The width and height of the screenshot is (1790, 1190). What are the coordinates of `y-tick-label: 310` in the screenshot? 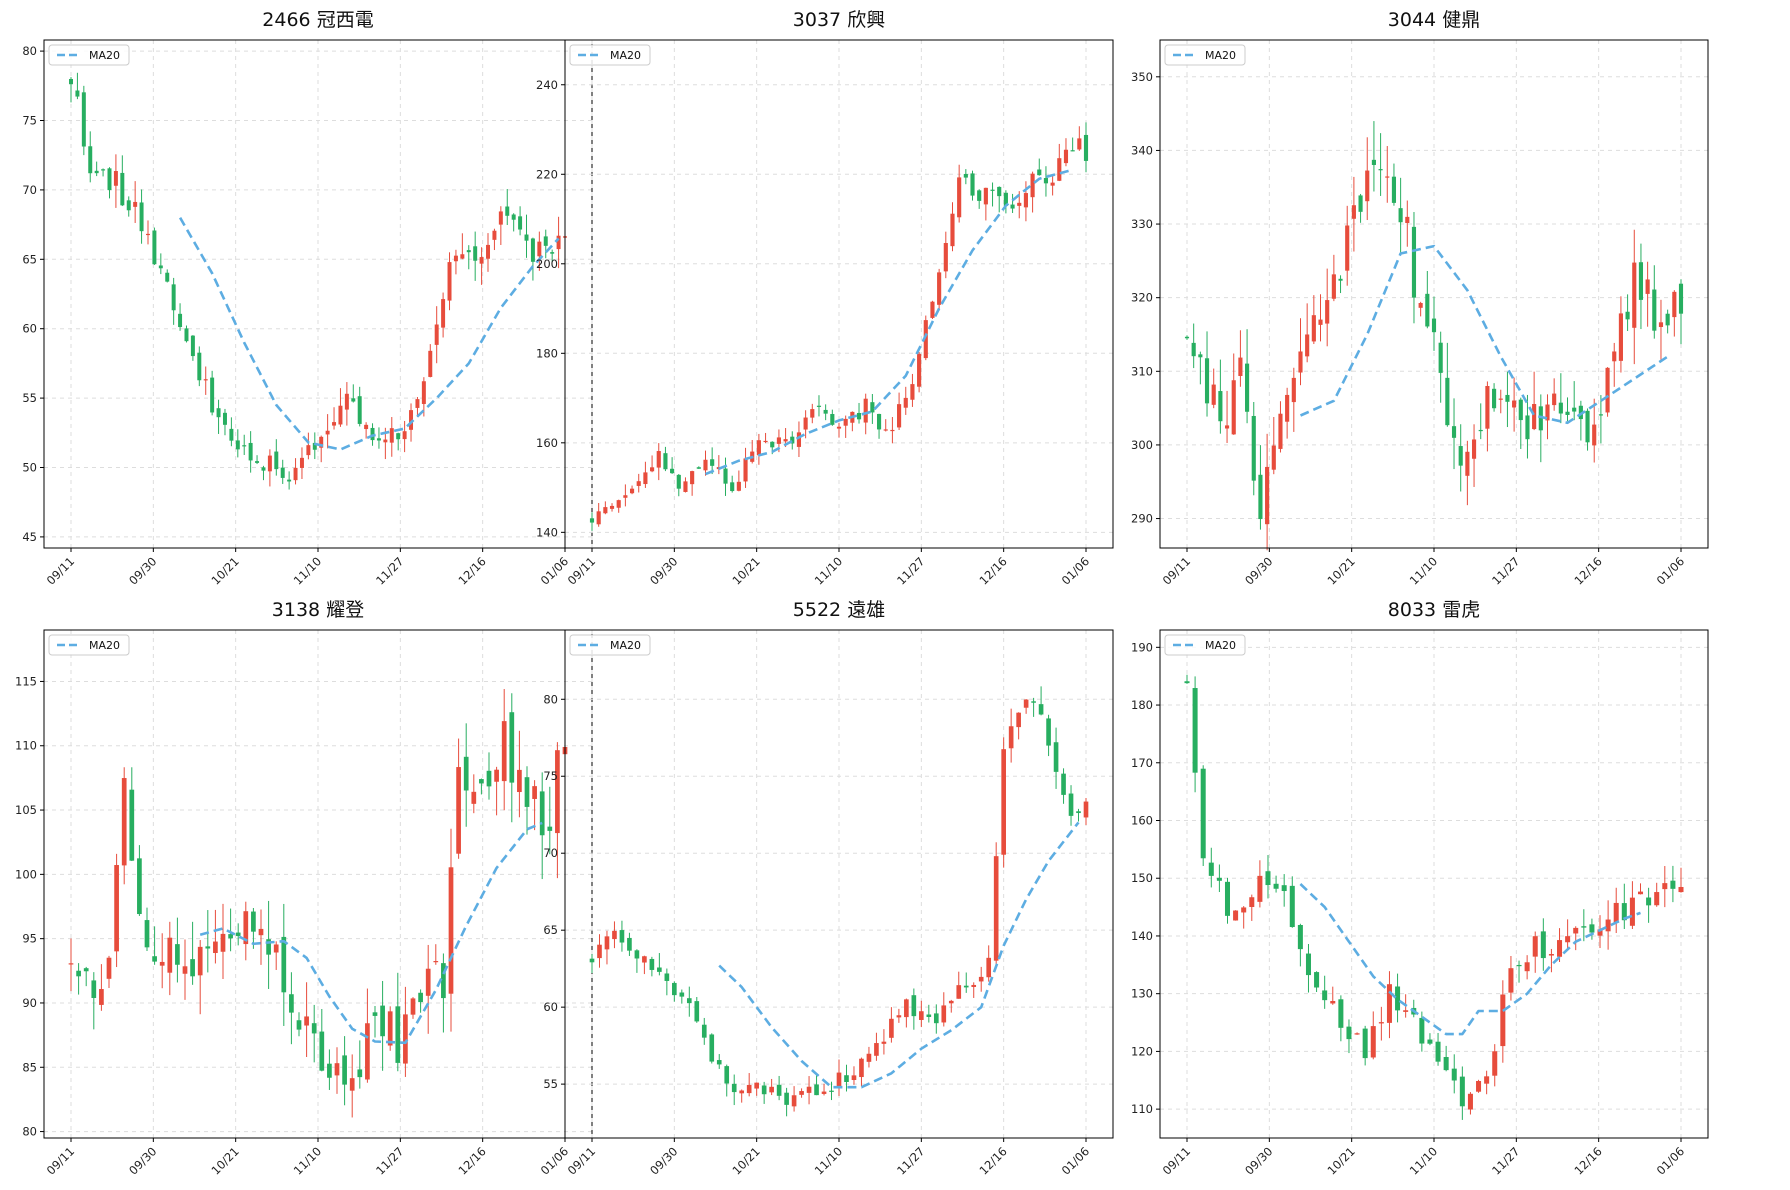 It's located at (1142, 371).